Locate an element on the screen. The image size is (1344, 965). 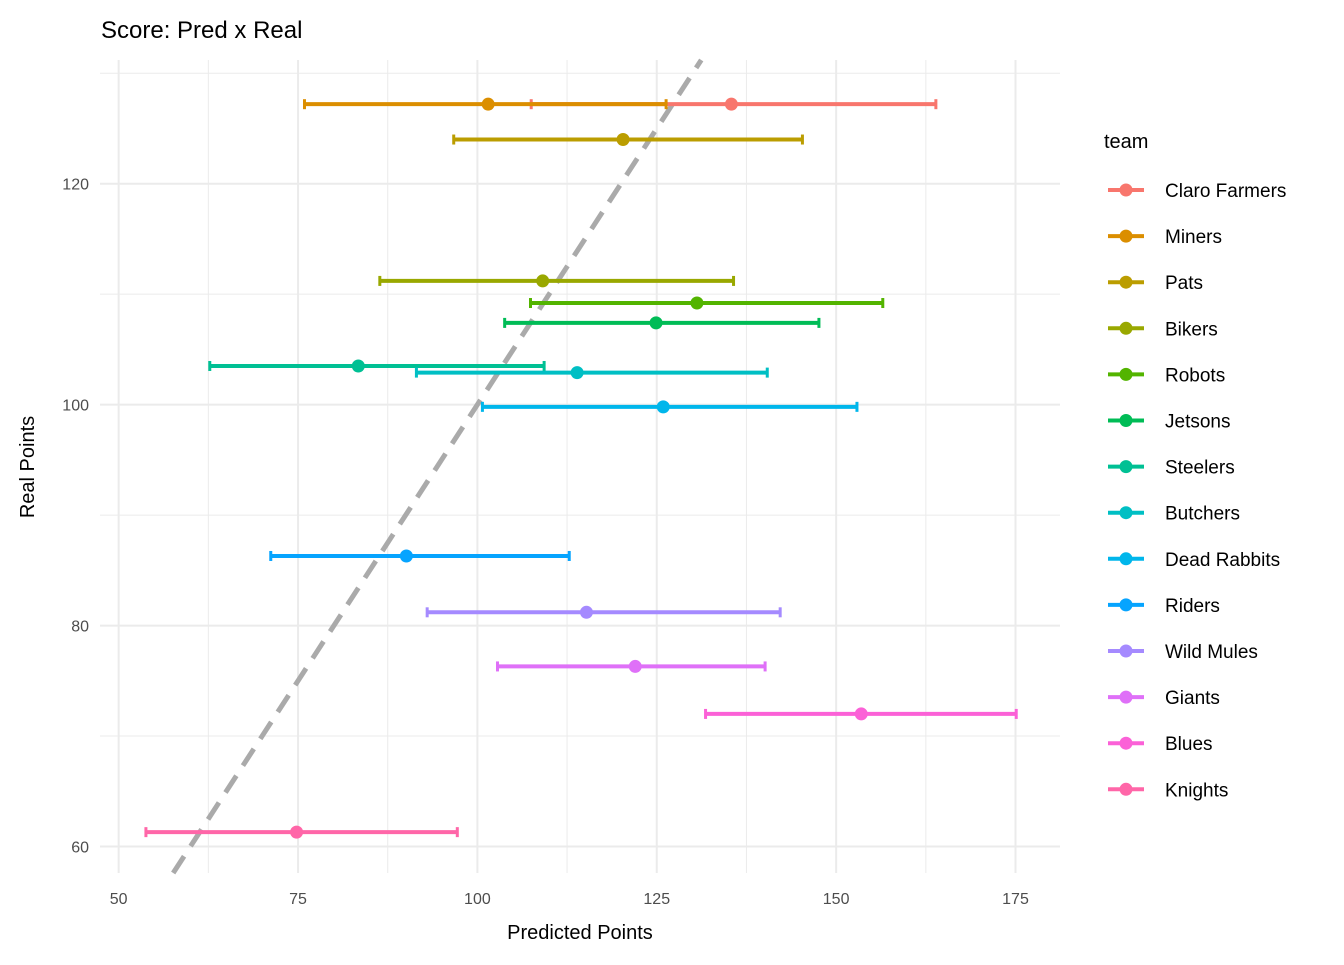
legend-item: Dead Rabbits is located at coordinates (1194, 560).